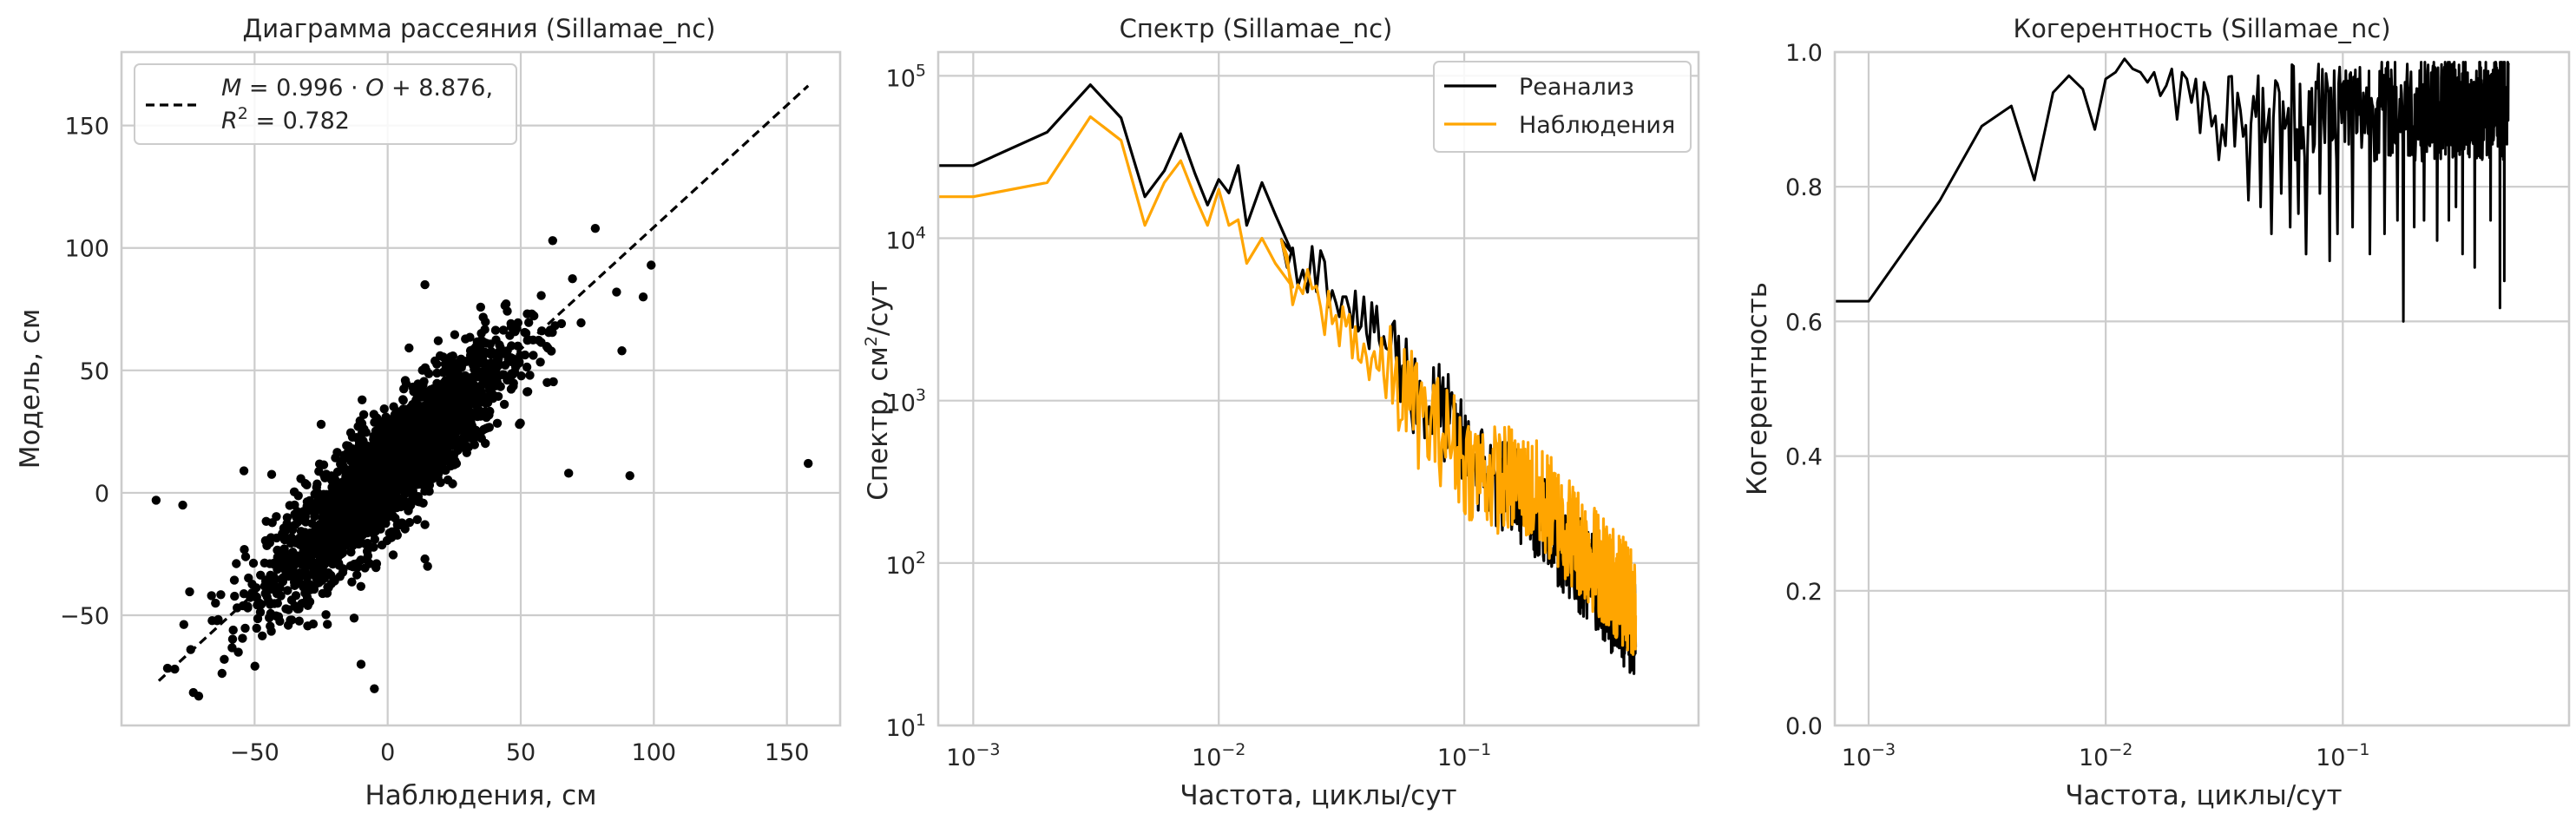 Image resolution: width=2576 pixels, height=840 pixels. Describe the element at coordinates (1884, 749) in the screenshot. I see `coherence-x-tick-exponent: −3` at that location.